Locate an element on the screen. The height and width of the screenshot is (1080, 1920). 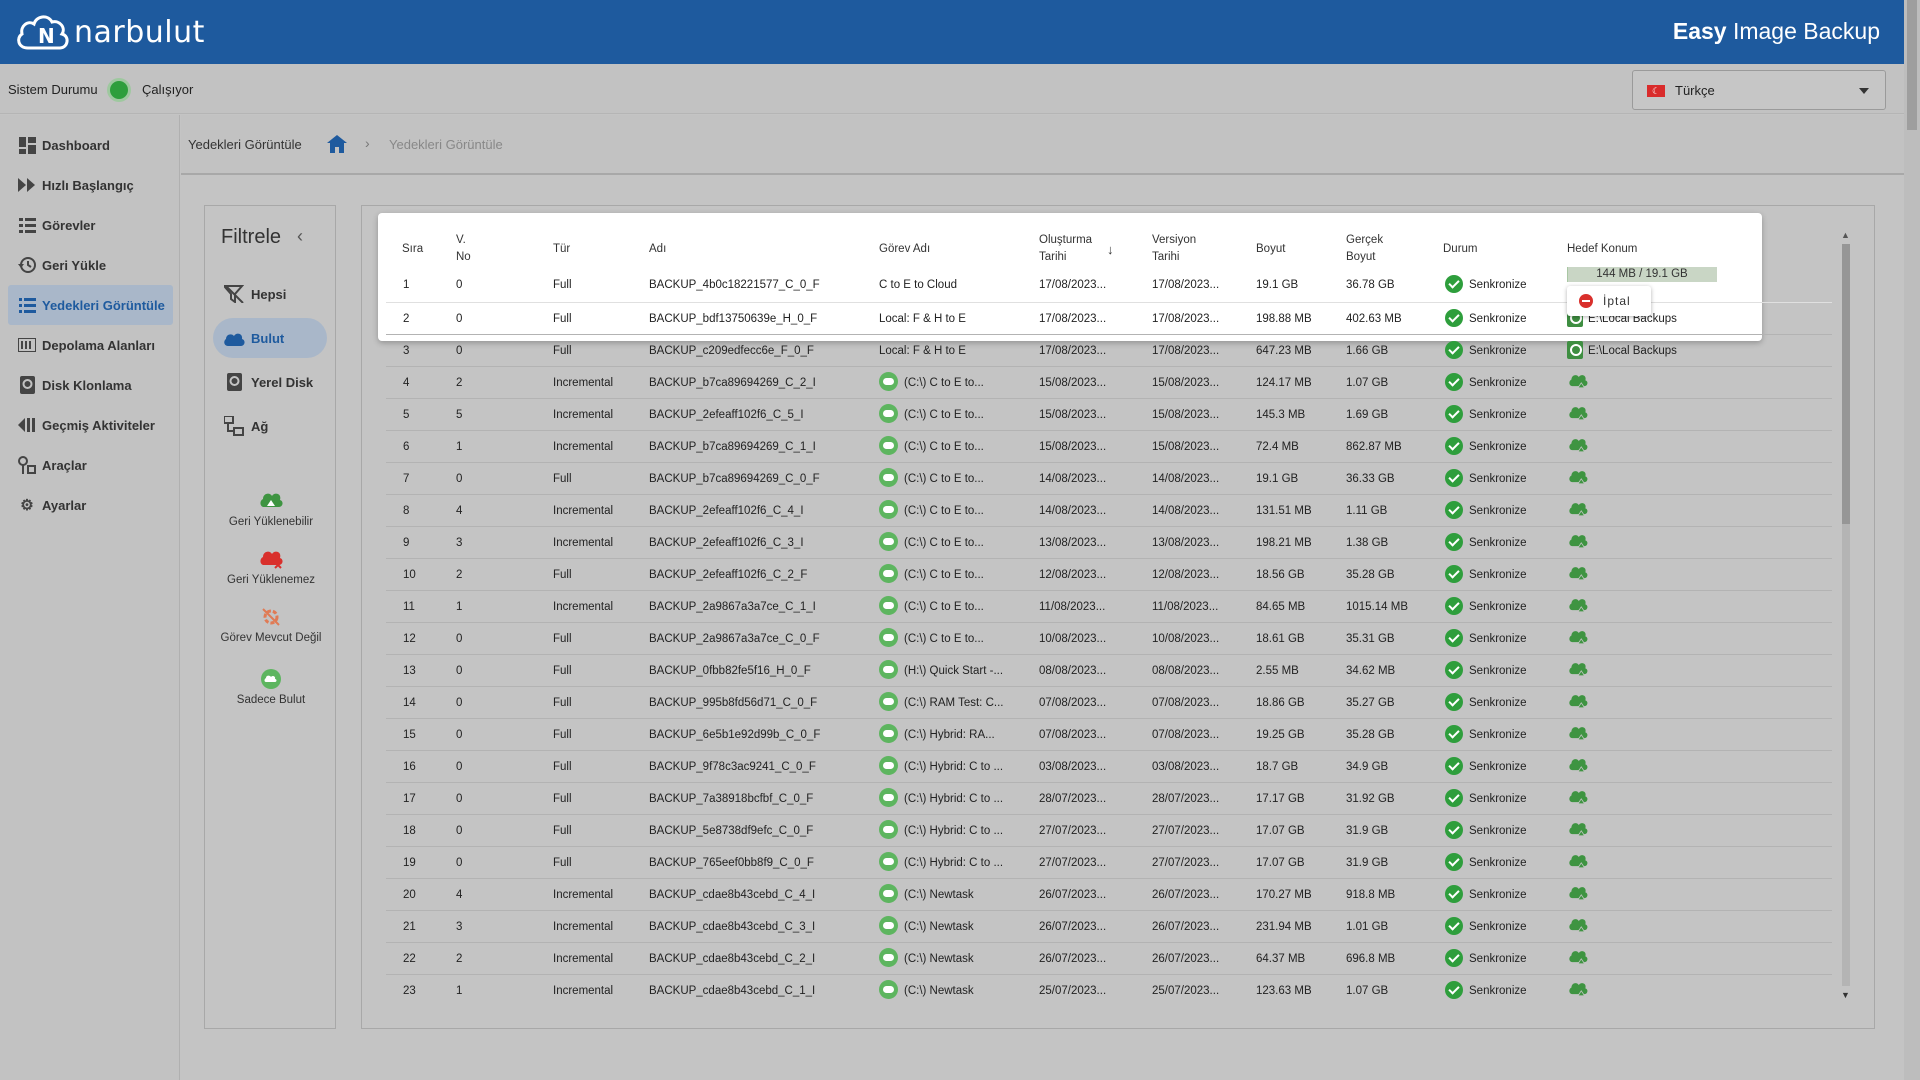
cell-size: 72.4 MB is located at coordinates (1296, 447).